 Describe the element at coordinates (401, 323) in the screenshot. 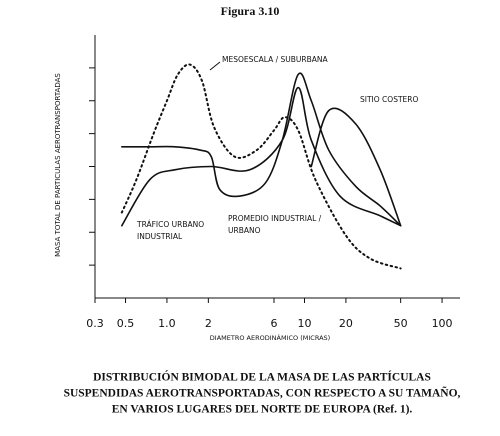

I see `x-tick-label: 50` at that location.